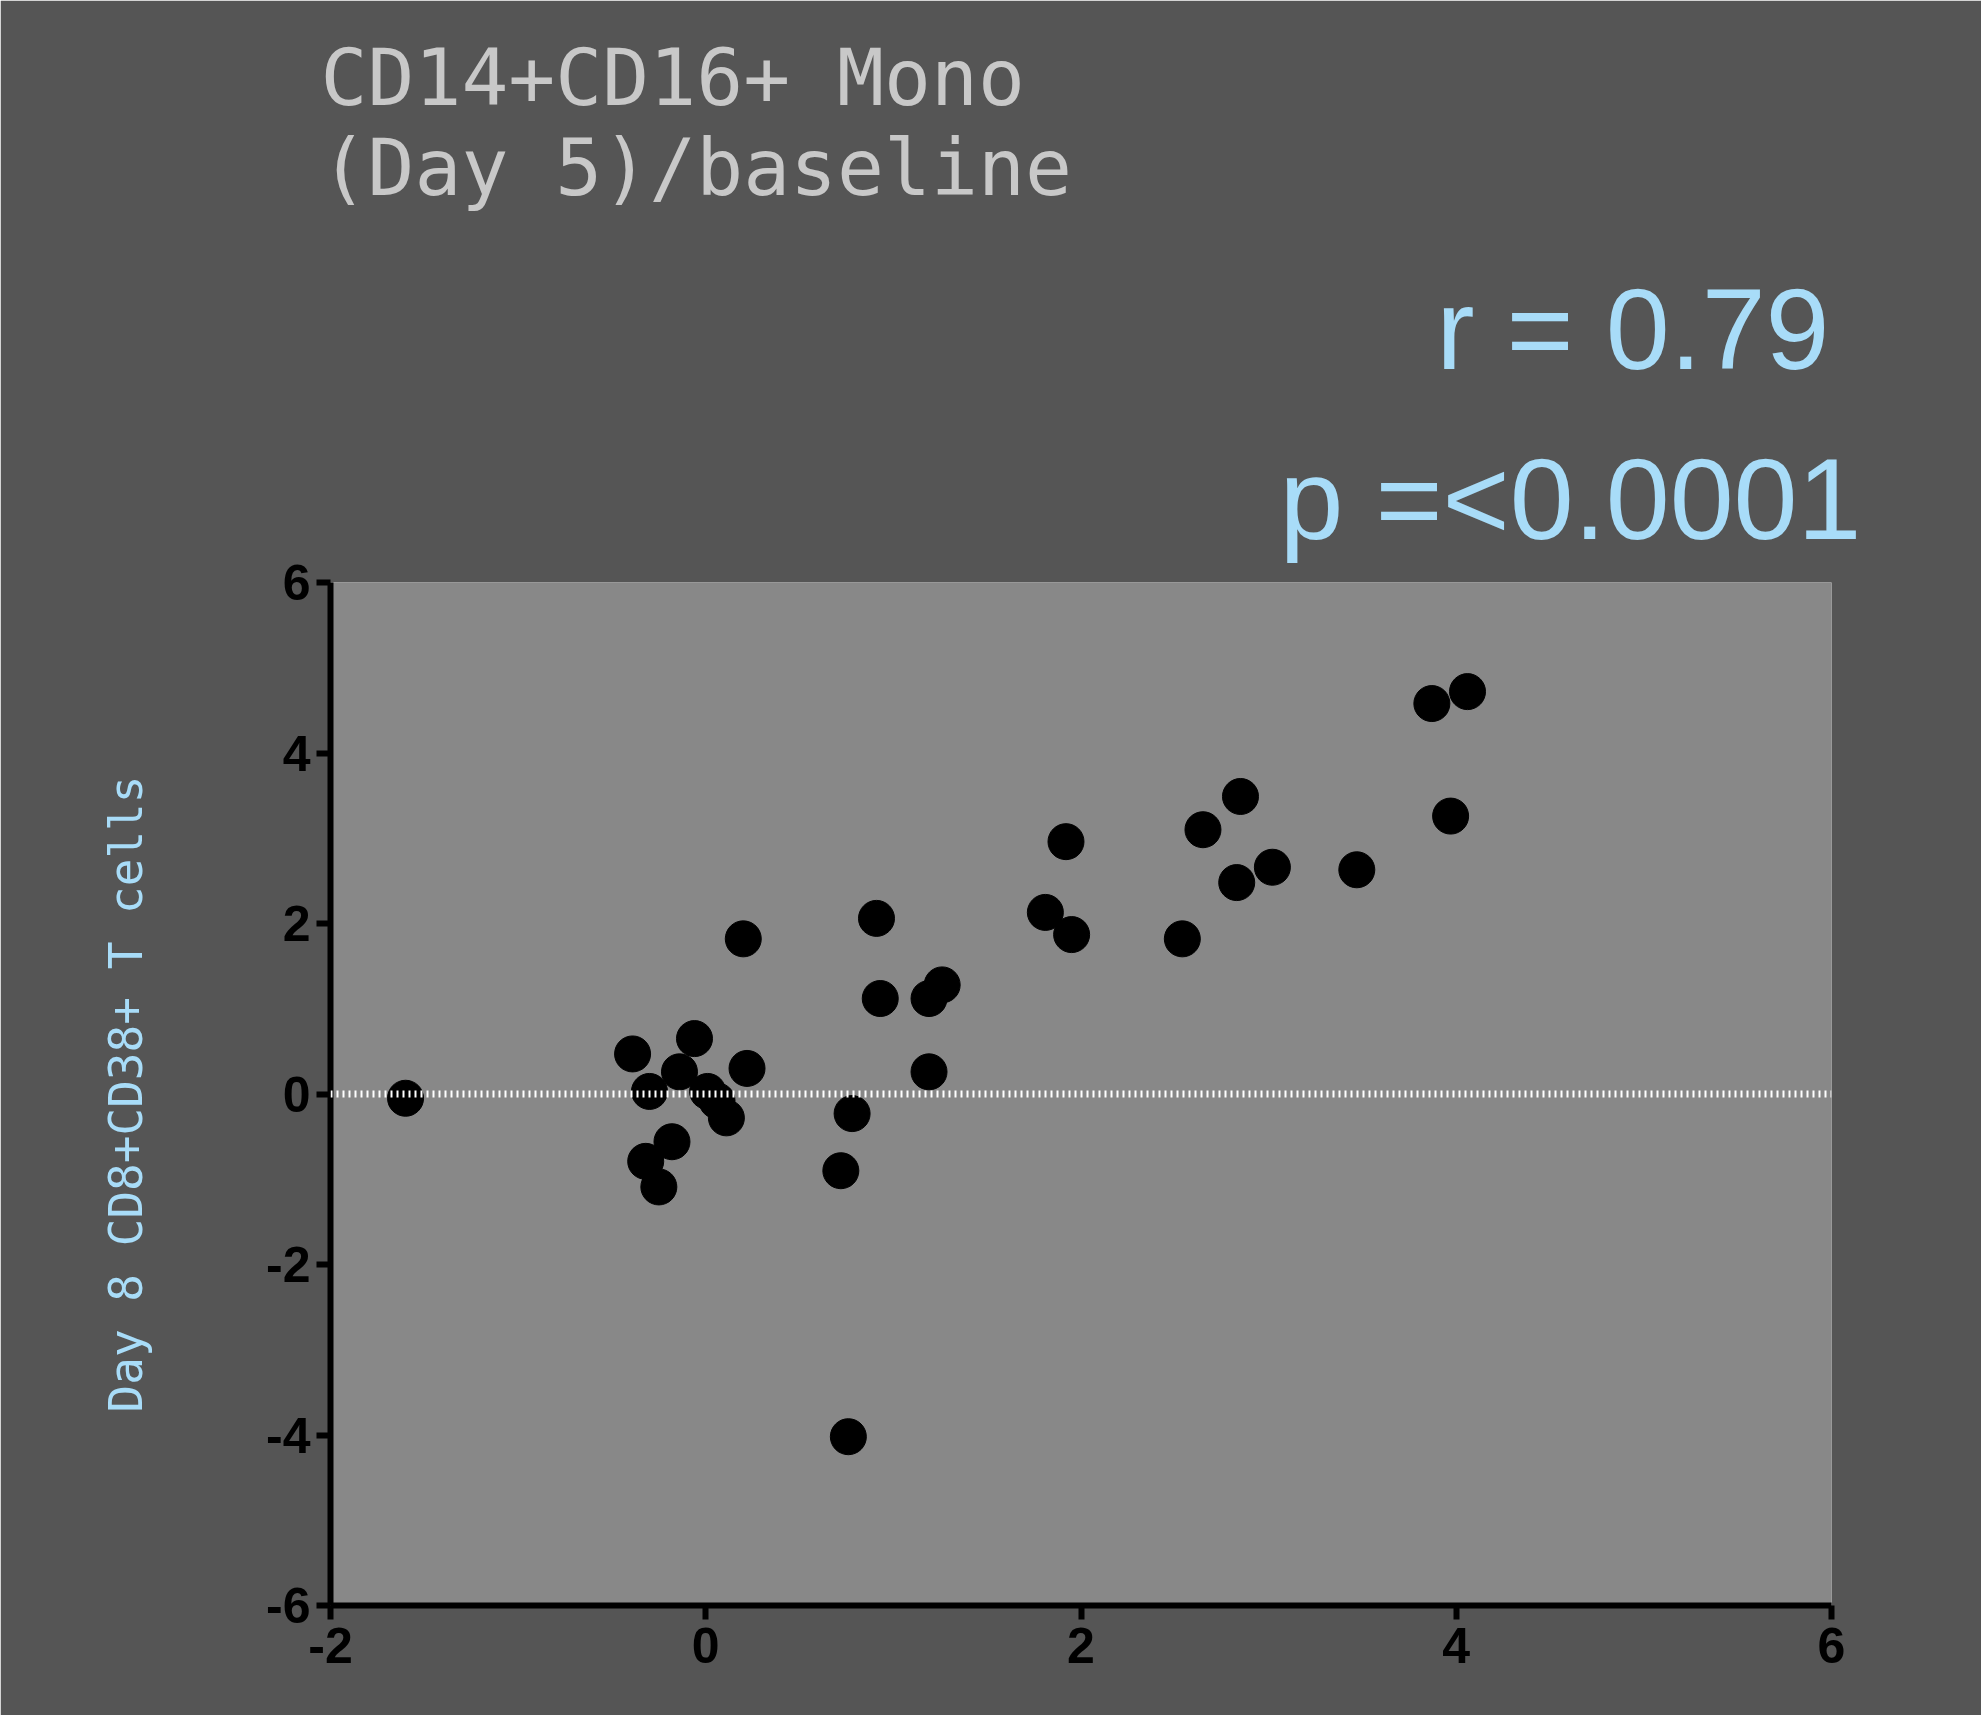  What do you see at coordinates (288, 1435) in the screenshot?
I see `y-tick-label: -4` at bounding box center [288, 1435].